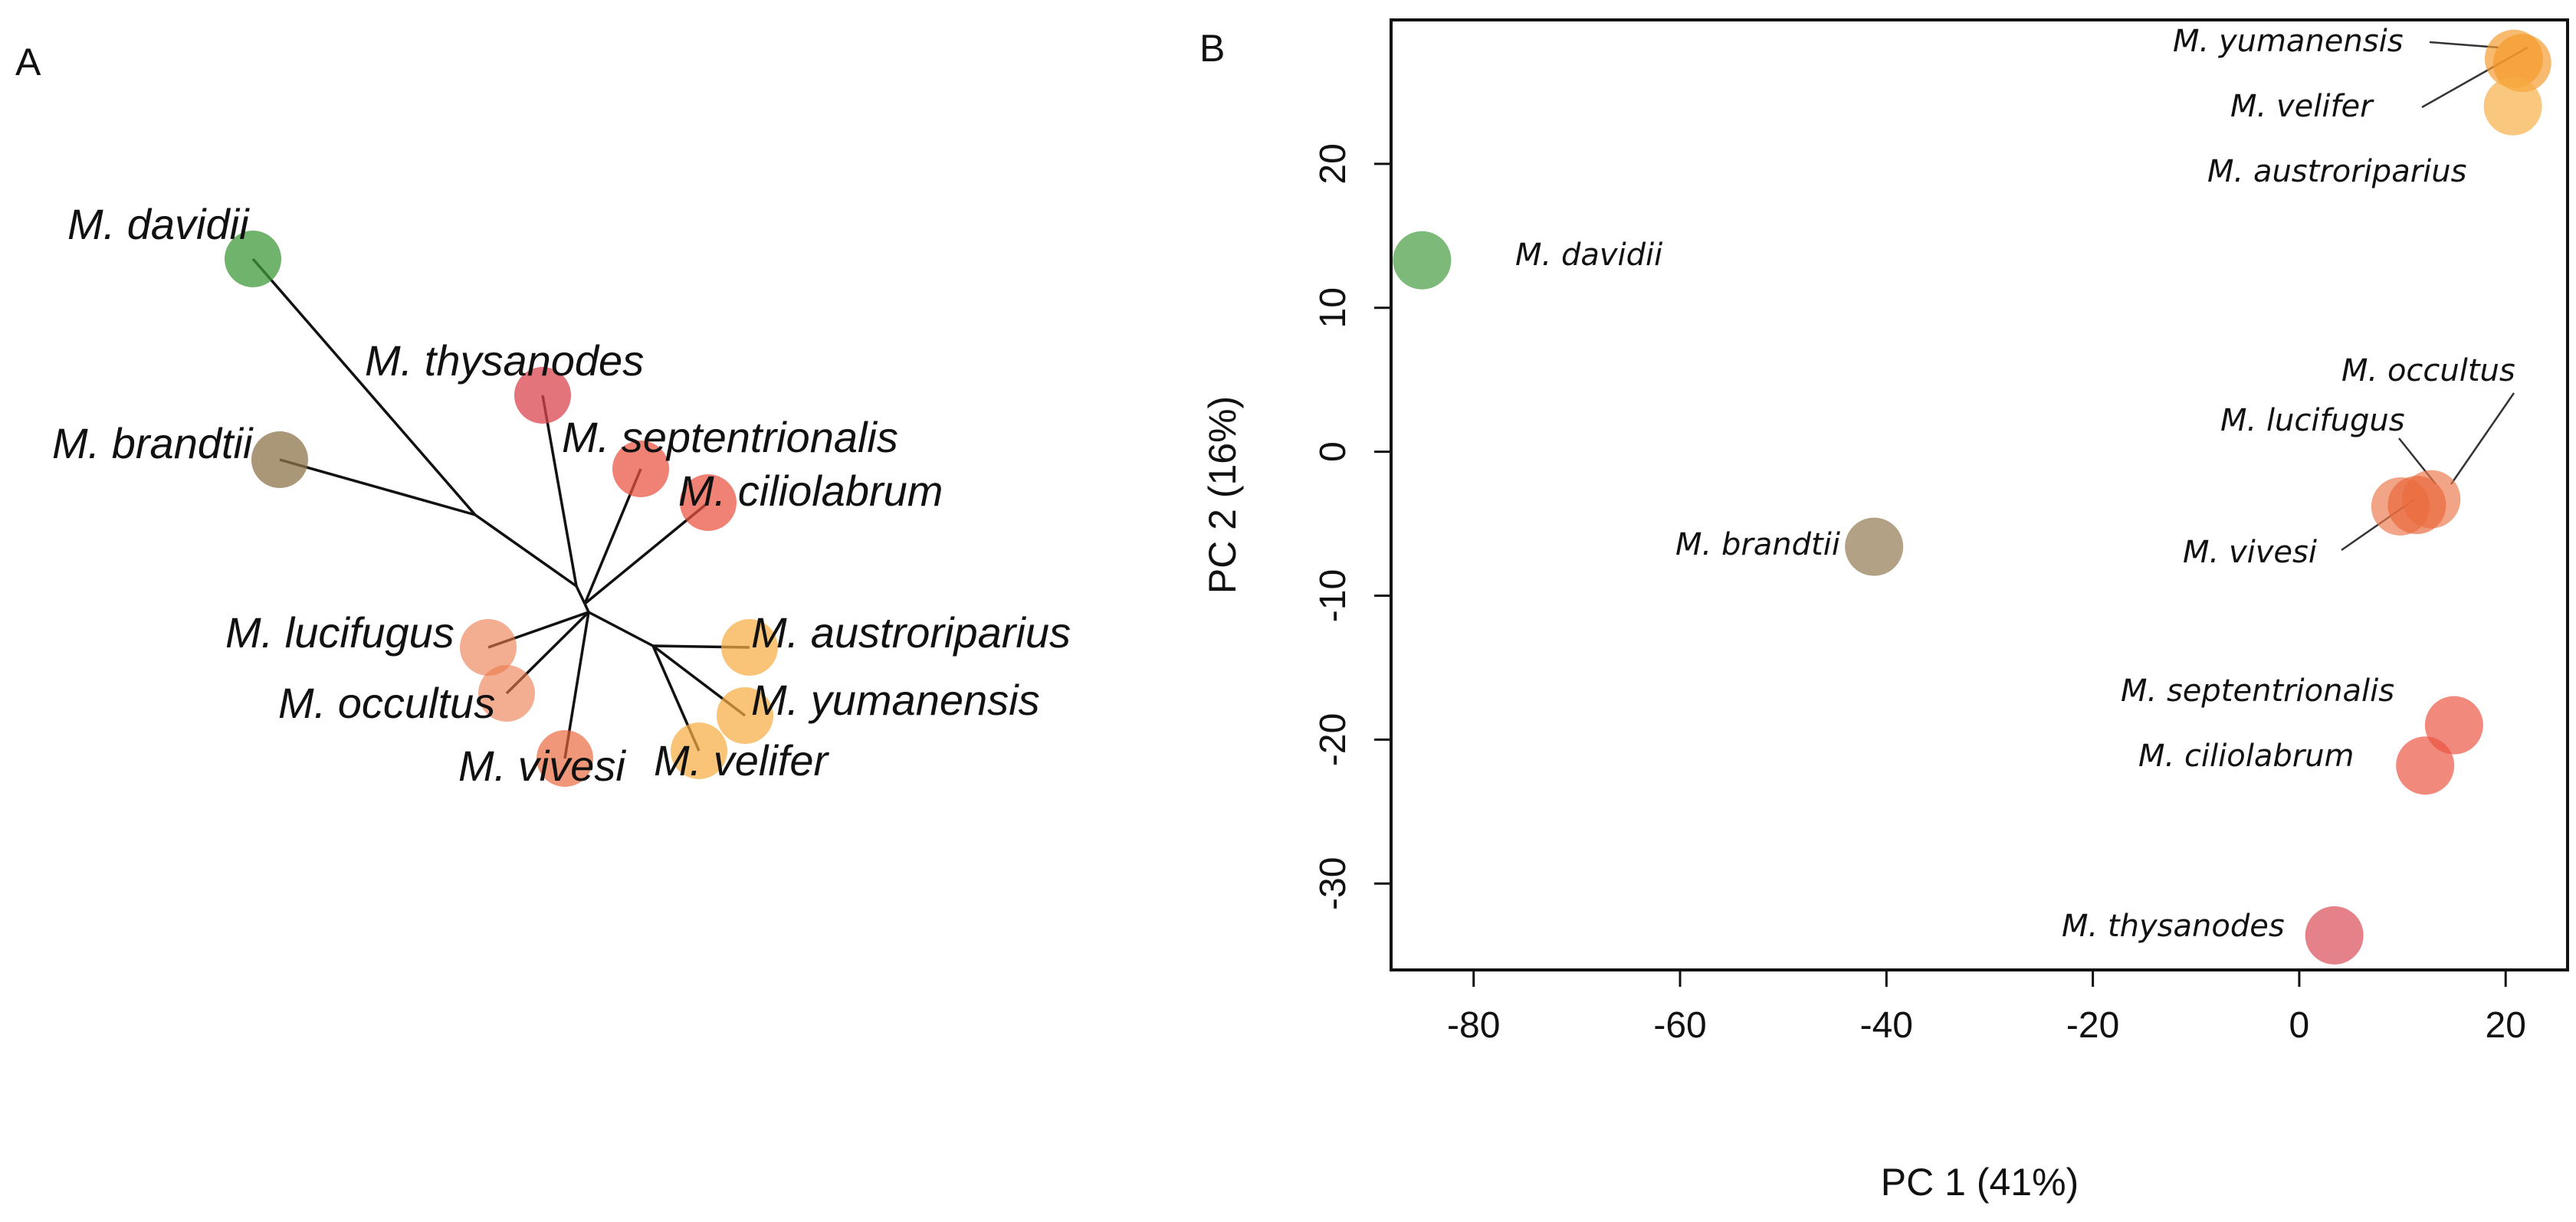 Image resolution: width=2576 pixels, height=1222 pixels. I want to click on tip-yumanensis, so click(745, 715).